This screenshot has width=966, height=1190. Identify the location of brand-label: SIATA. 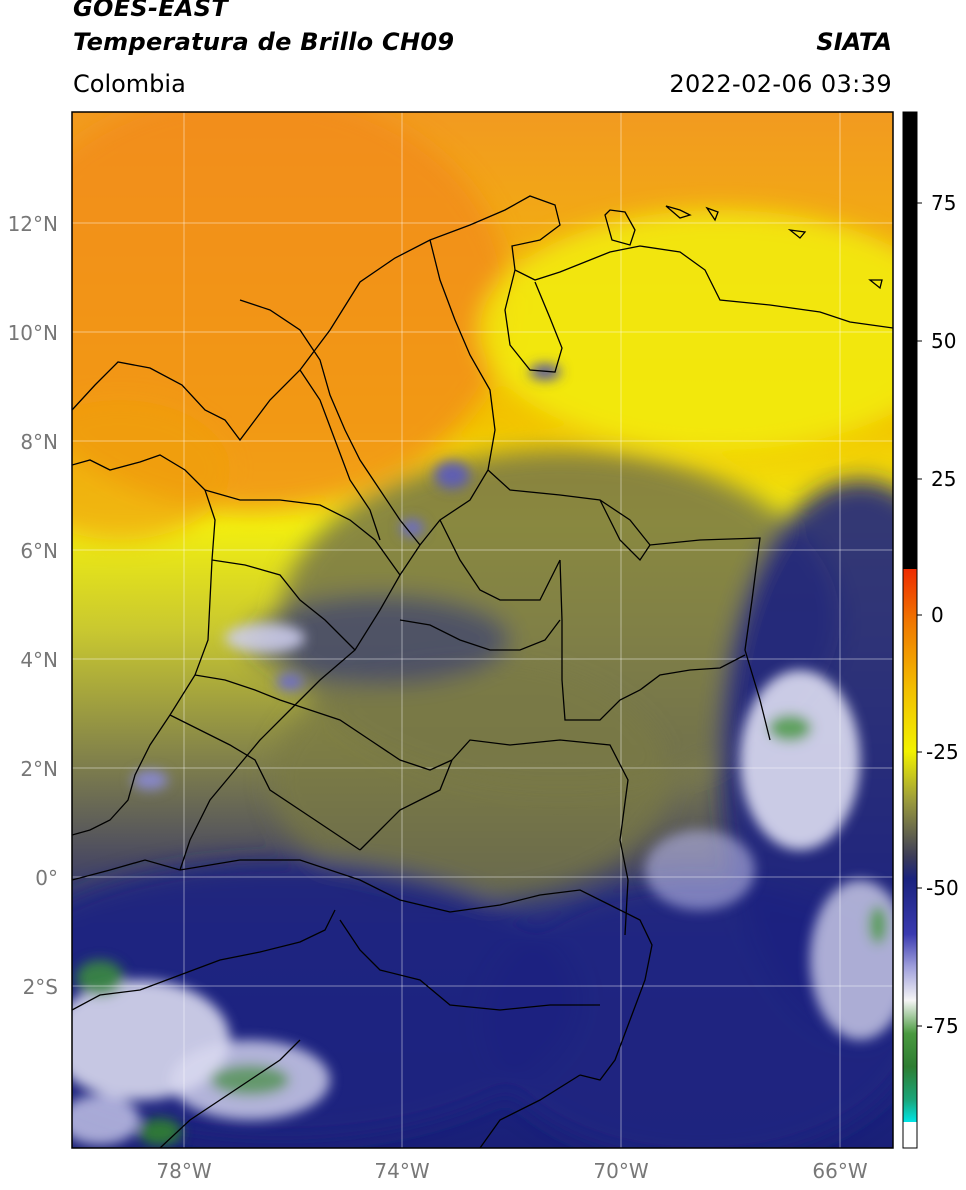
(854, 42).